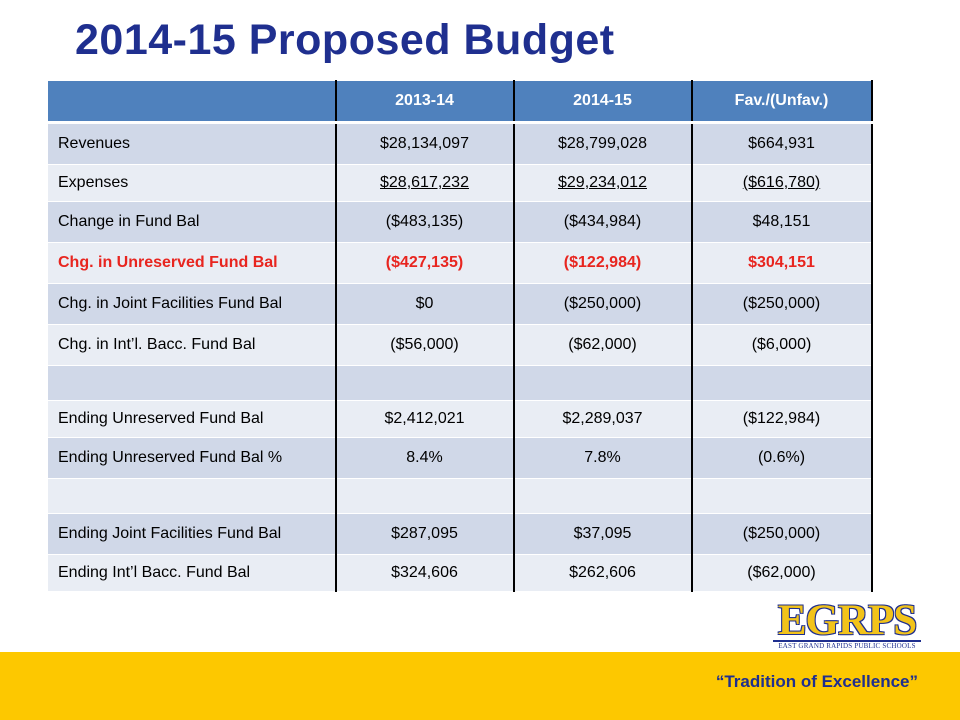  What do you see at coordinates (192, 102) in the screenshot?
I see `header-cell-label` at bounding box center [192, 102].